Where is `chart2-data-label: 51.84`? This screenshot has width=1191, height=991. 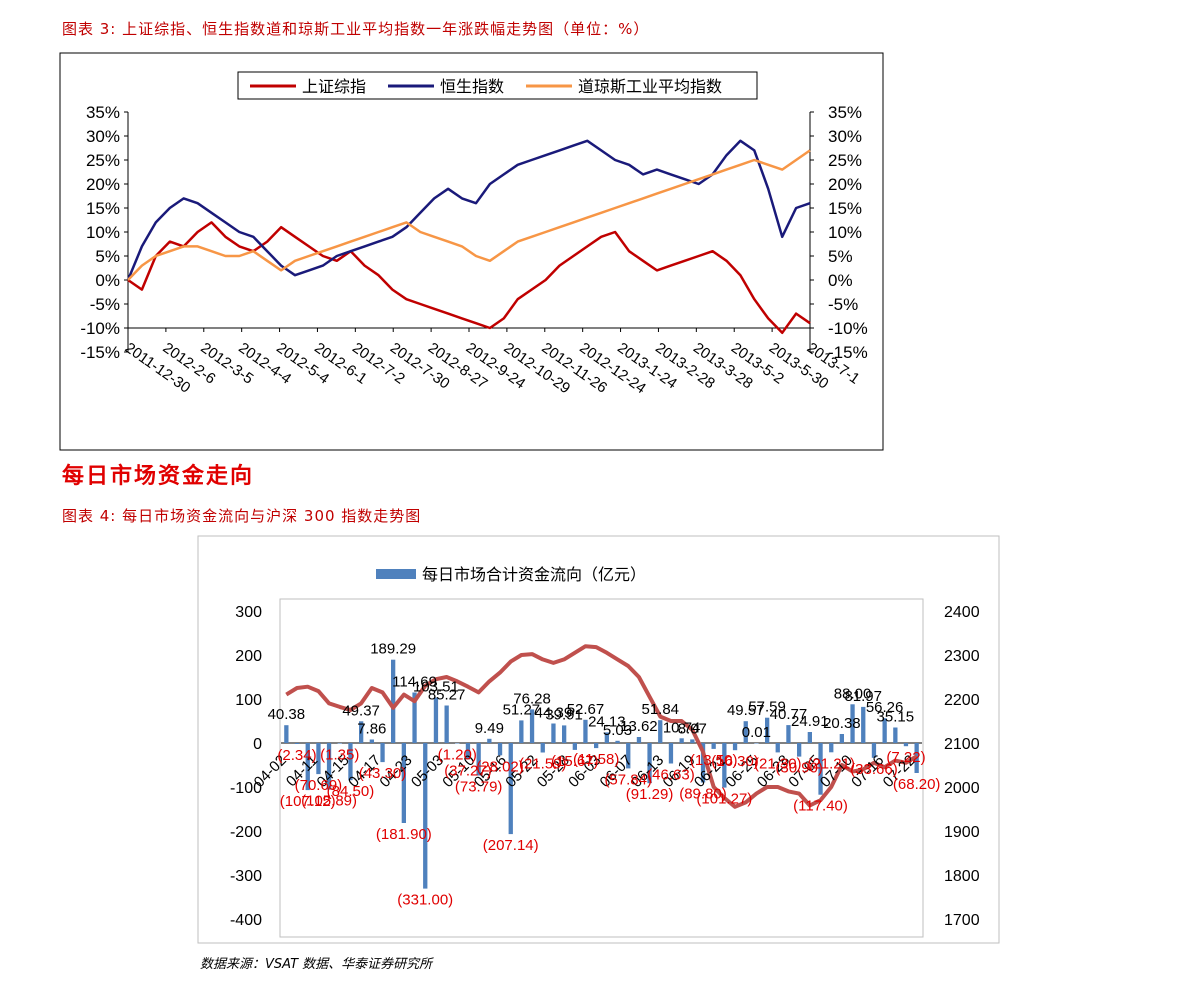 chart2-data-label: 51.84 is located at coordinates (660, 709).